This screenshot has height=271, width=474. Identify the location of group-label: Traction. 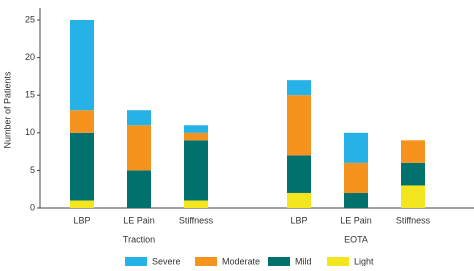
(139, 239).